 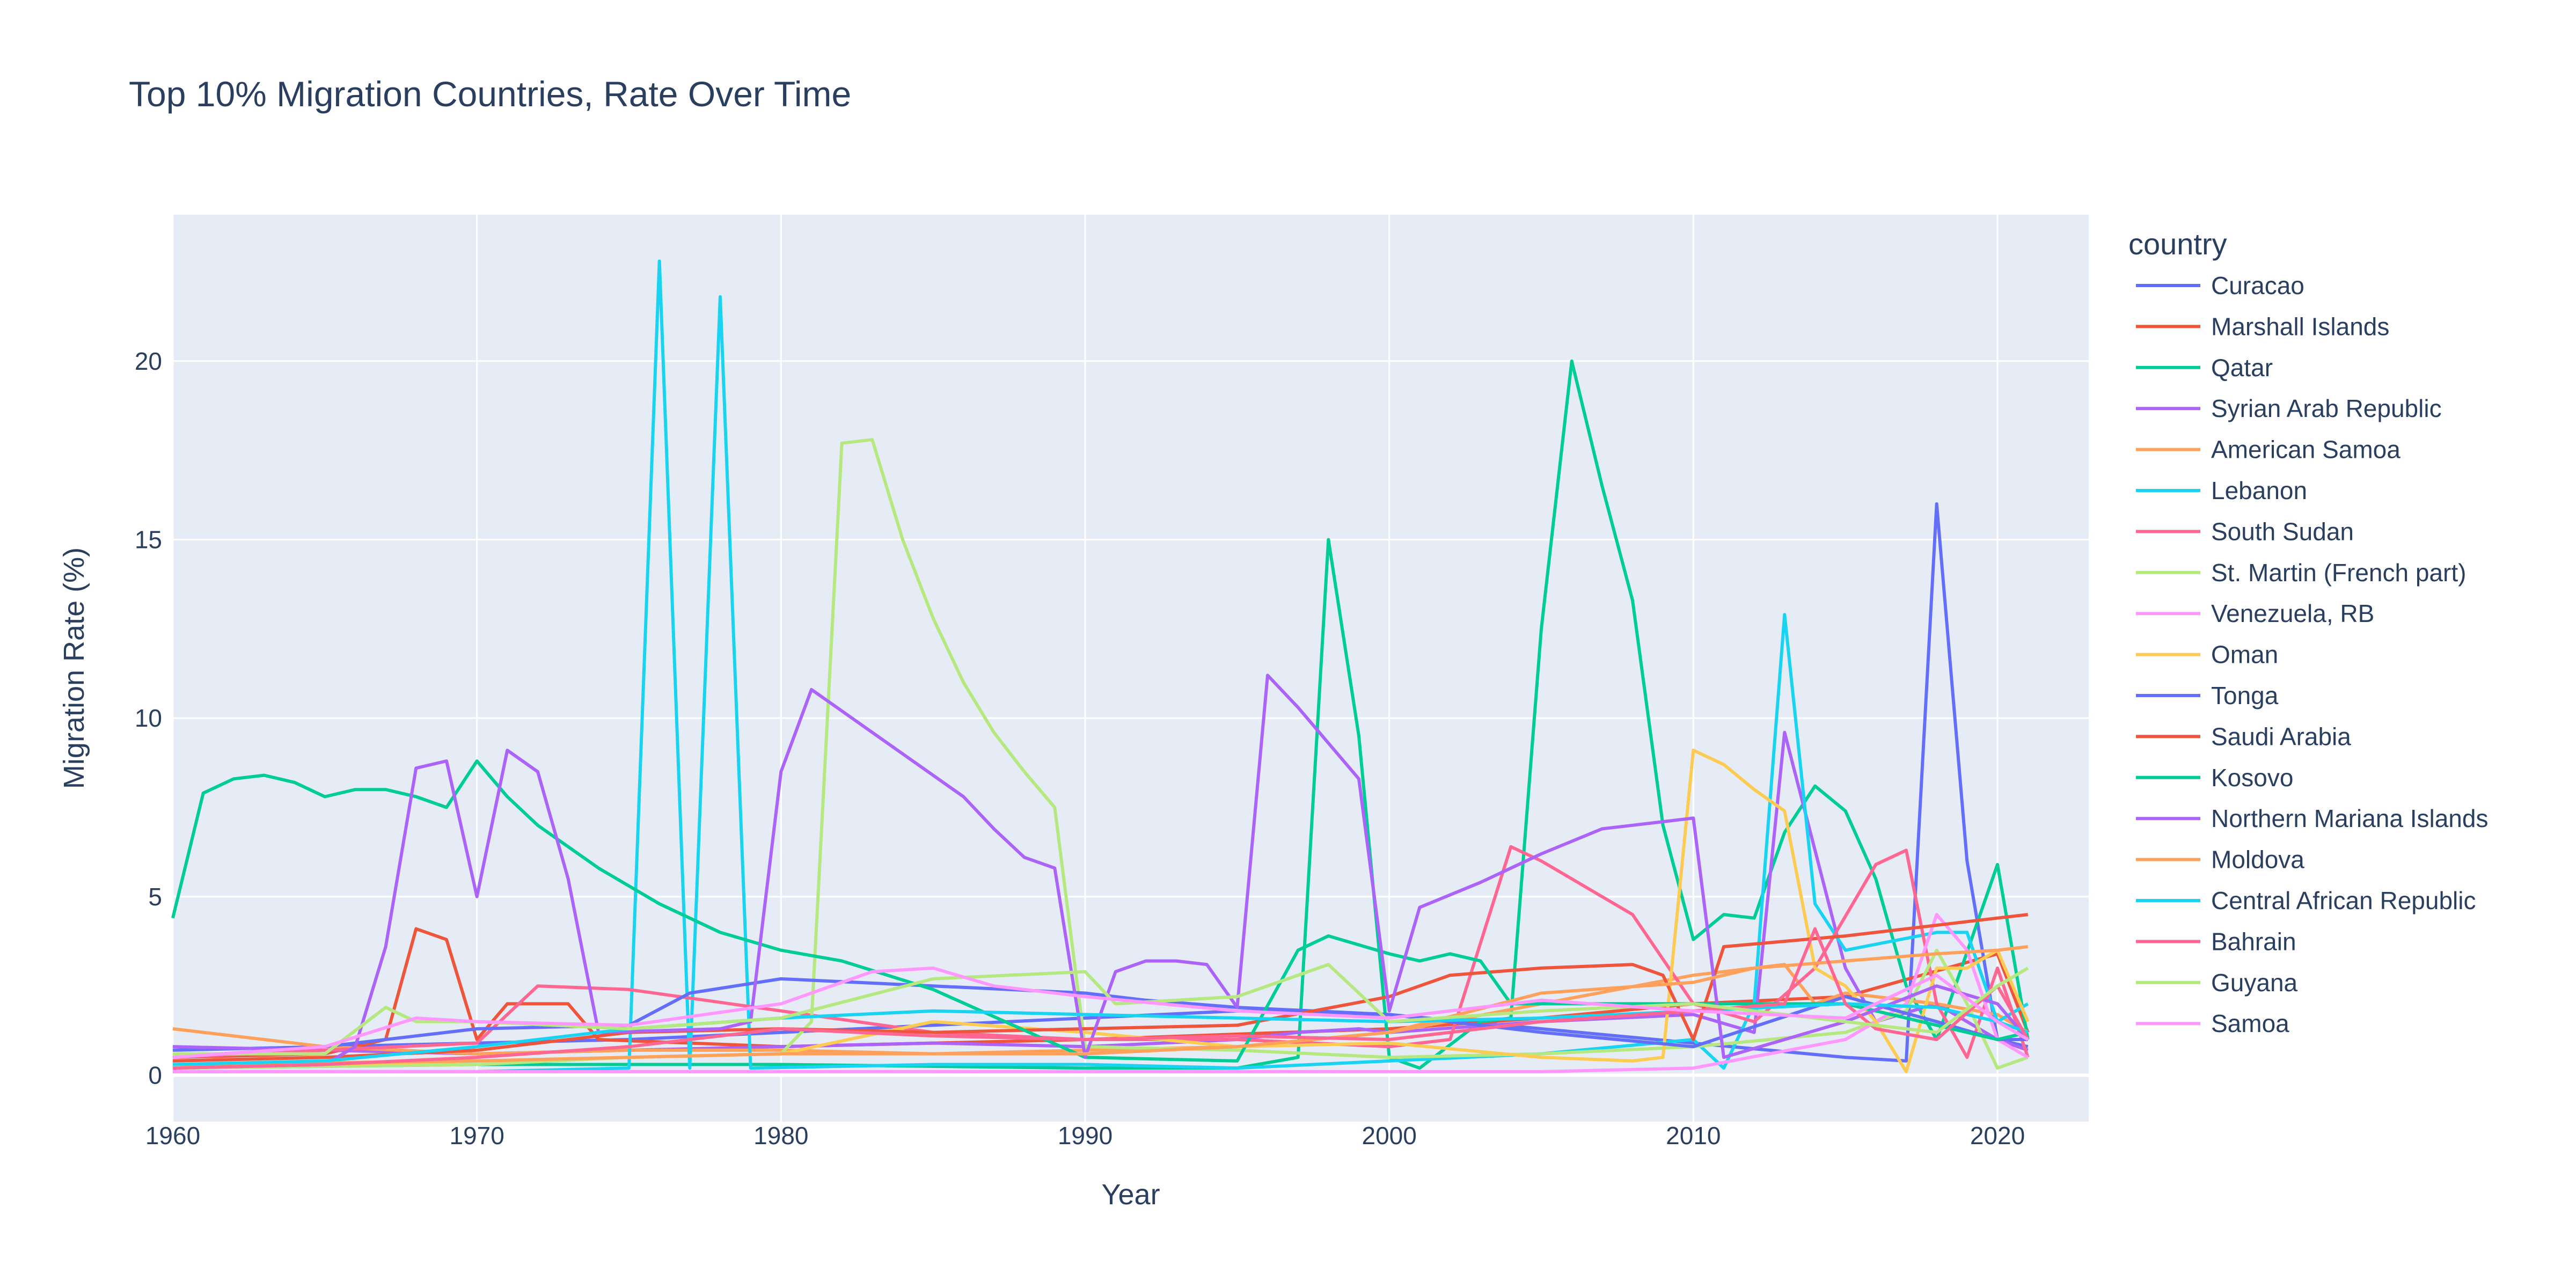 I want to click on legend-item: Lebanon, so click(x=2221, y=490).